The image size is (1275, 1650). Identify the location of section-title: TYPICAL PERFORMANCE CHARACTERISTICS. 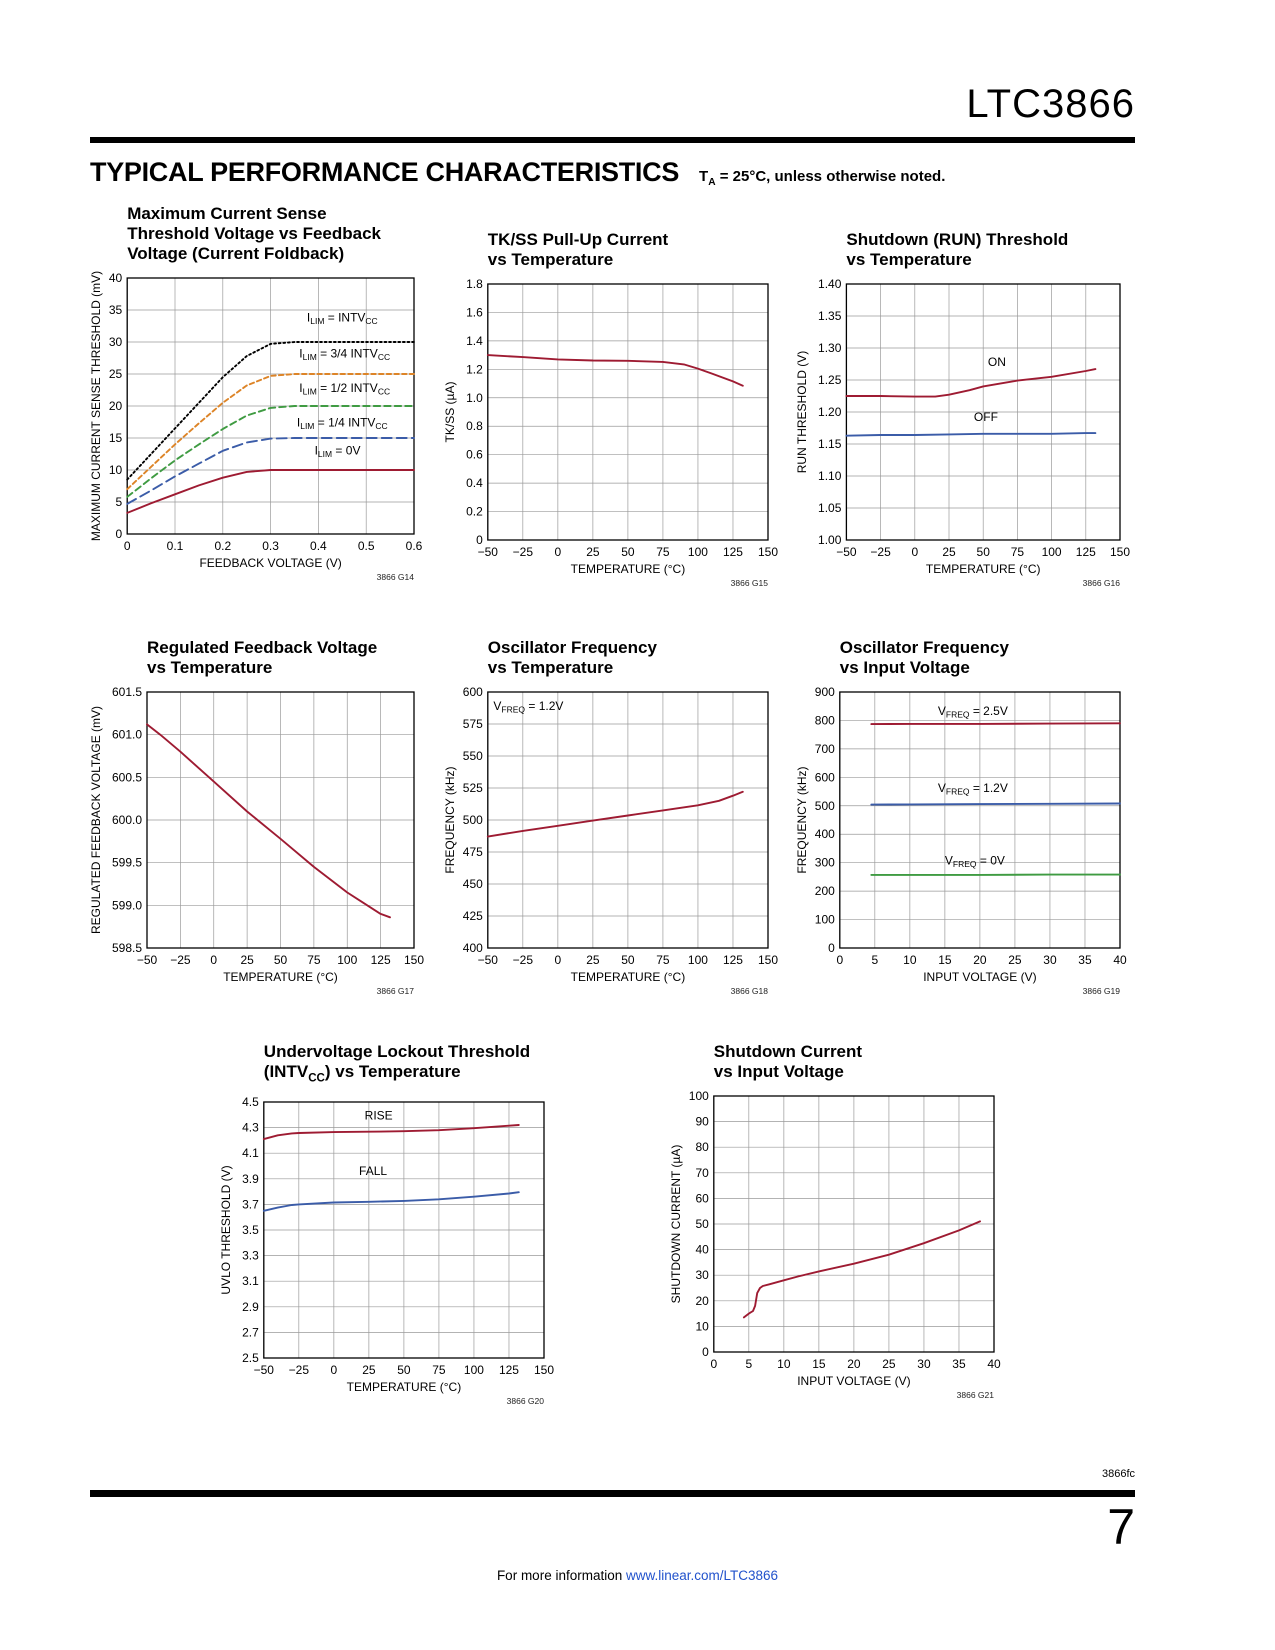
(385, 172).